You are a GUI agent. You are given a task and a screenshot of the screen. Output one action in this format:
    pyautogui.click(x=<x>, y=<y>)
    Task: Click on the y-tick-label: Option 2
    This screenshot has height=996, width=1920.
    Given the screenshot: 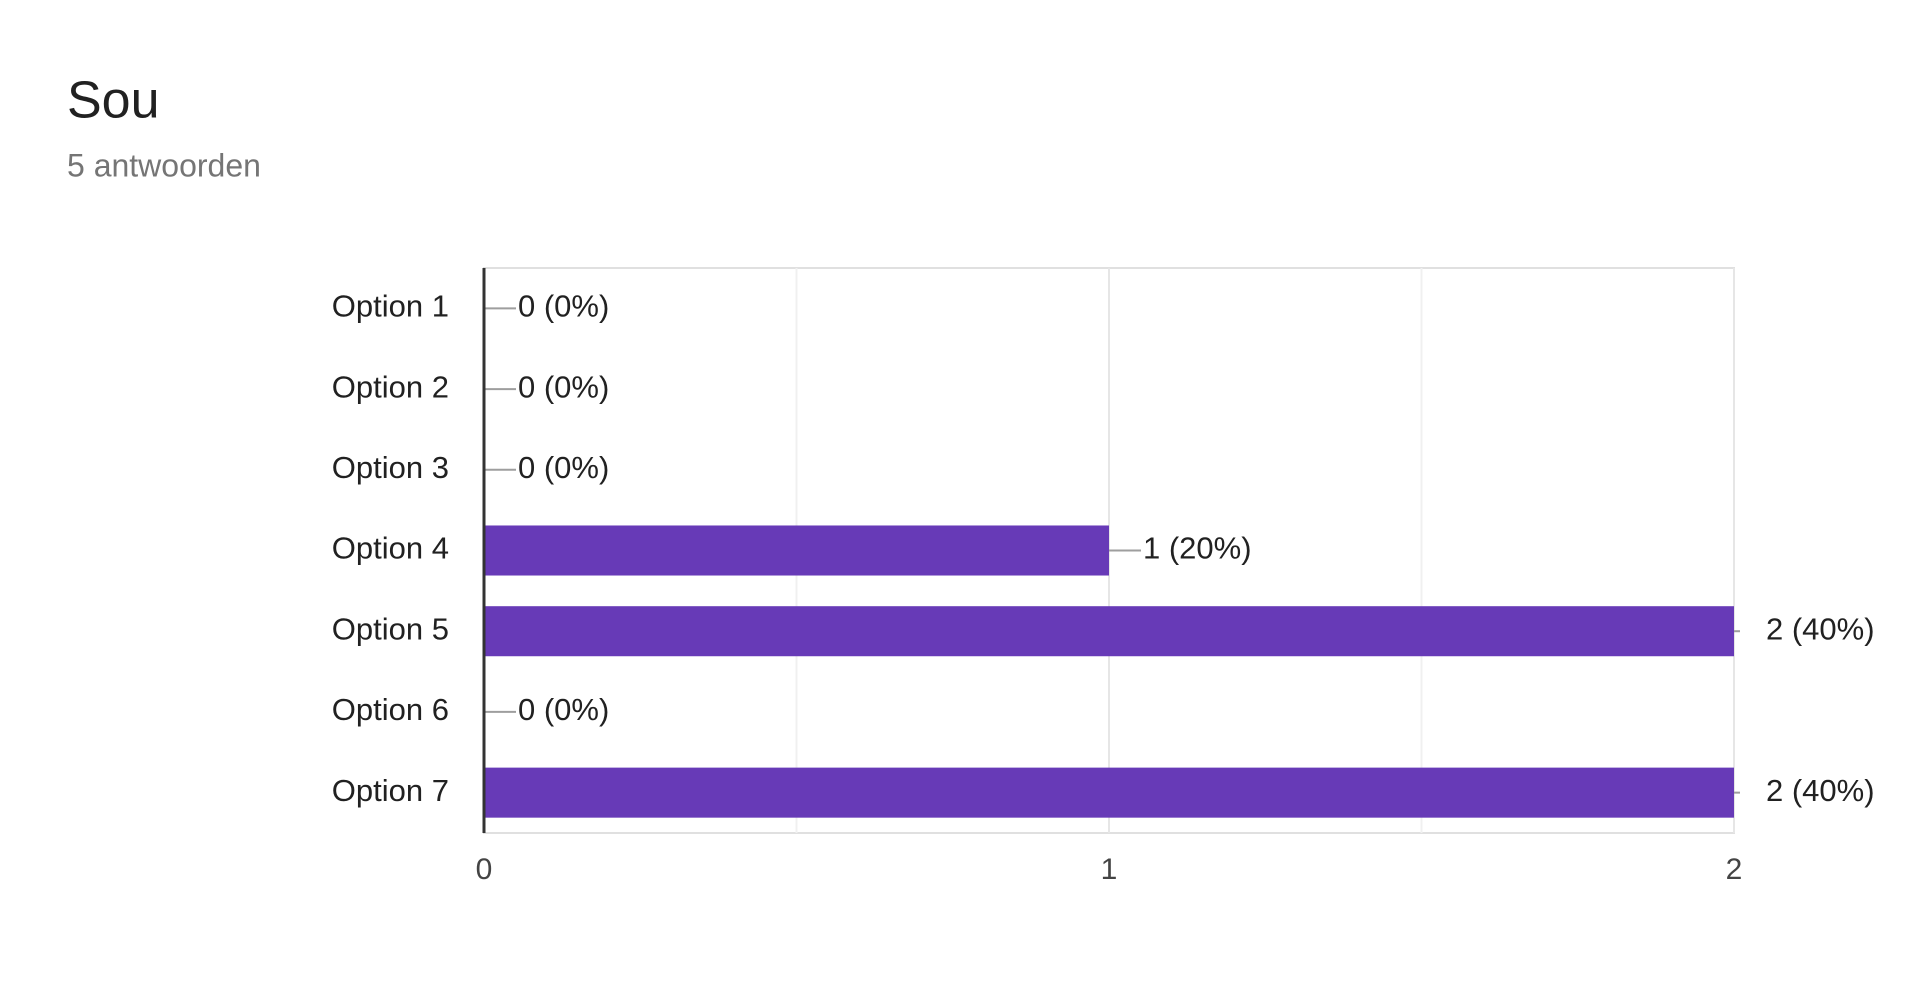 What is the action you would take?
    pyautogui.click(x=390, y=386)
    